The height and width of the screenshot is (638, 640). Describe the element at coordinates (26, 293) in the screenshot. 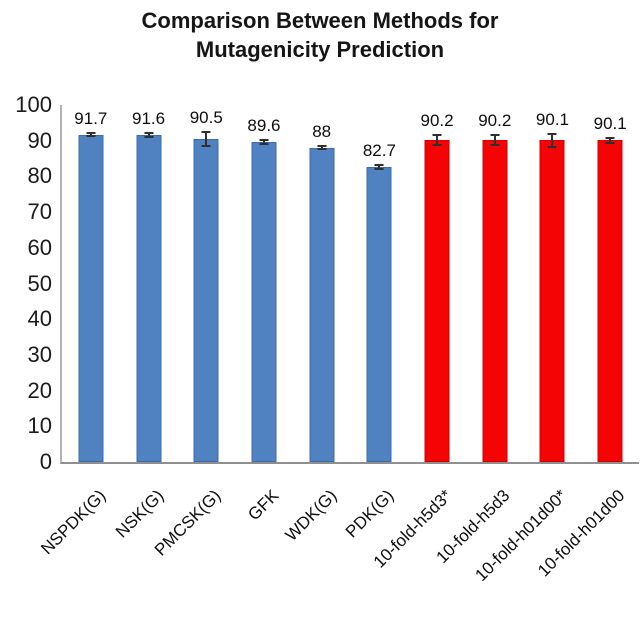

I see `y-axis-tick-labels: 0 10 20 30 40 50 60 70 80 90 100` at that location.